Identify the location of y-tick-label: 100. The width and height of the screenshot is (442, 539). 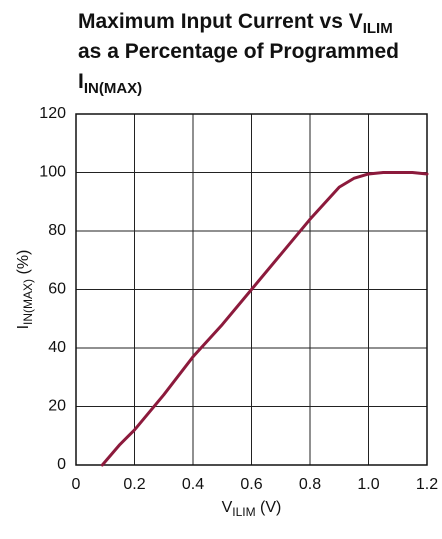
(52, 172).